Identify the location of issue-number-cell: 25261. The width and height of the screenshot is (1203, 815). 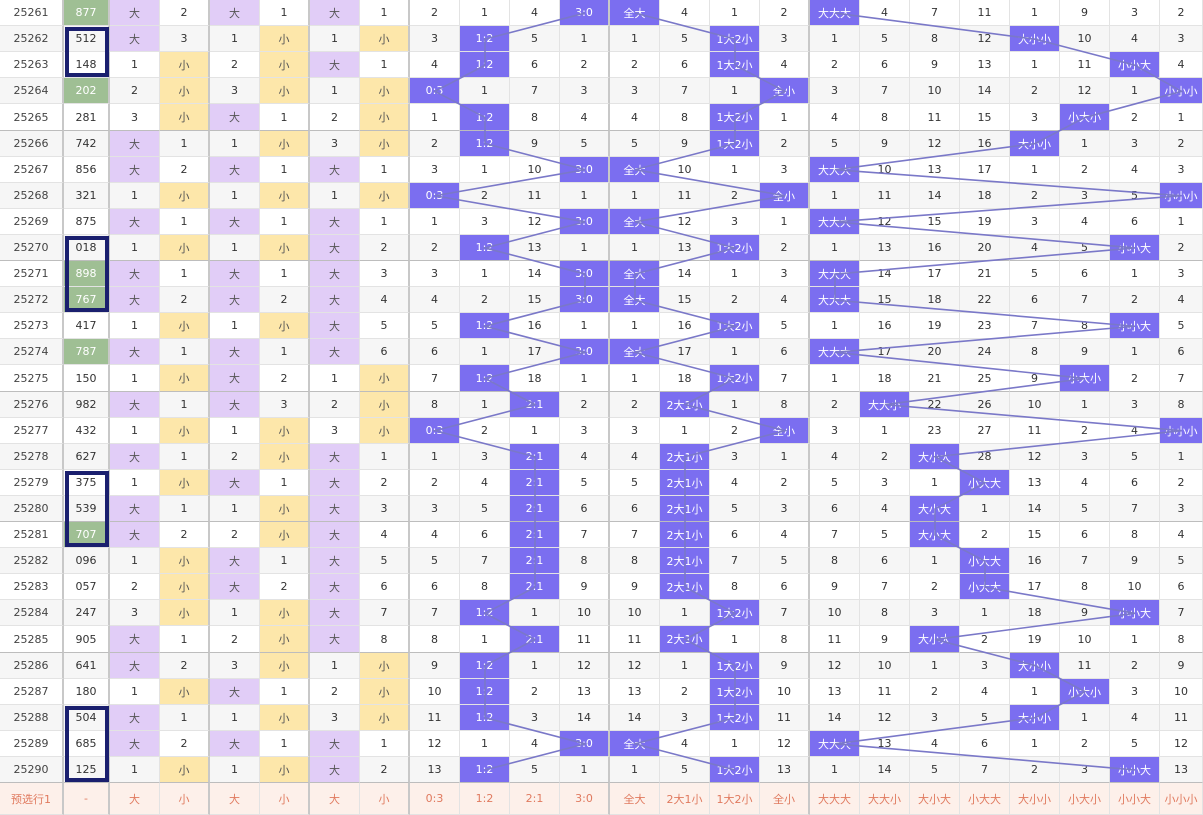
(32, 13).